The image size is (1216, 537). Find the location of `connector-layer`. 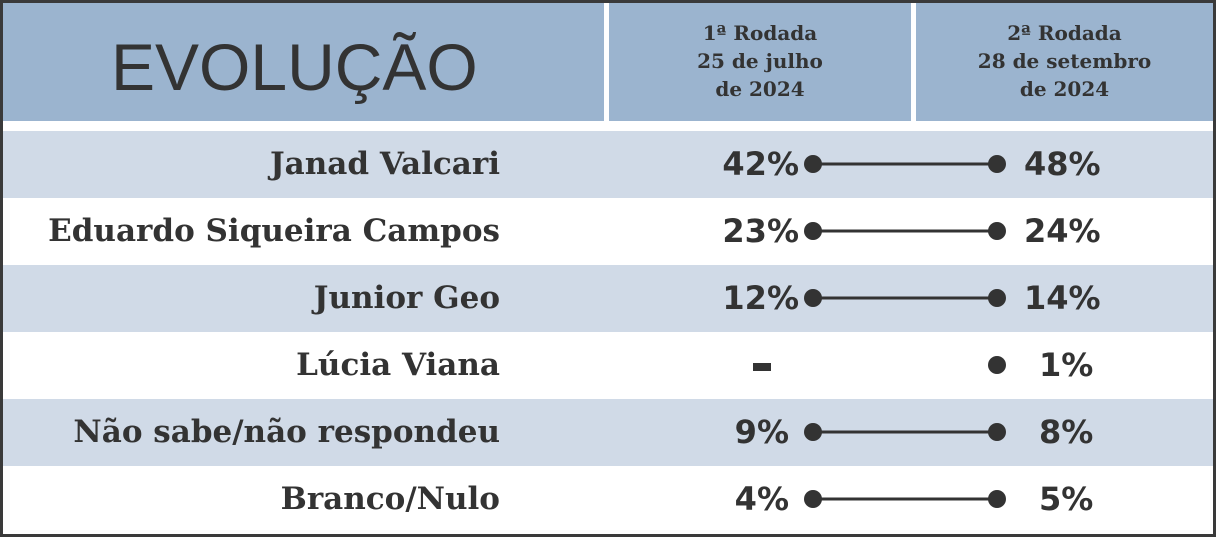

connector-layer is located at coordinates (905, 331).